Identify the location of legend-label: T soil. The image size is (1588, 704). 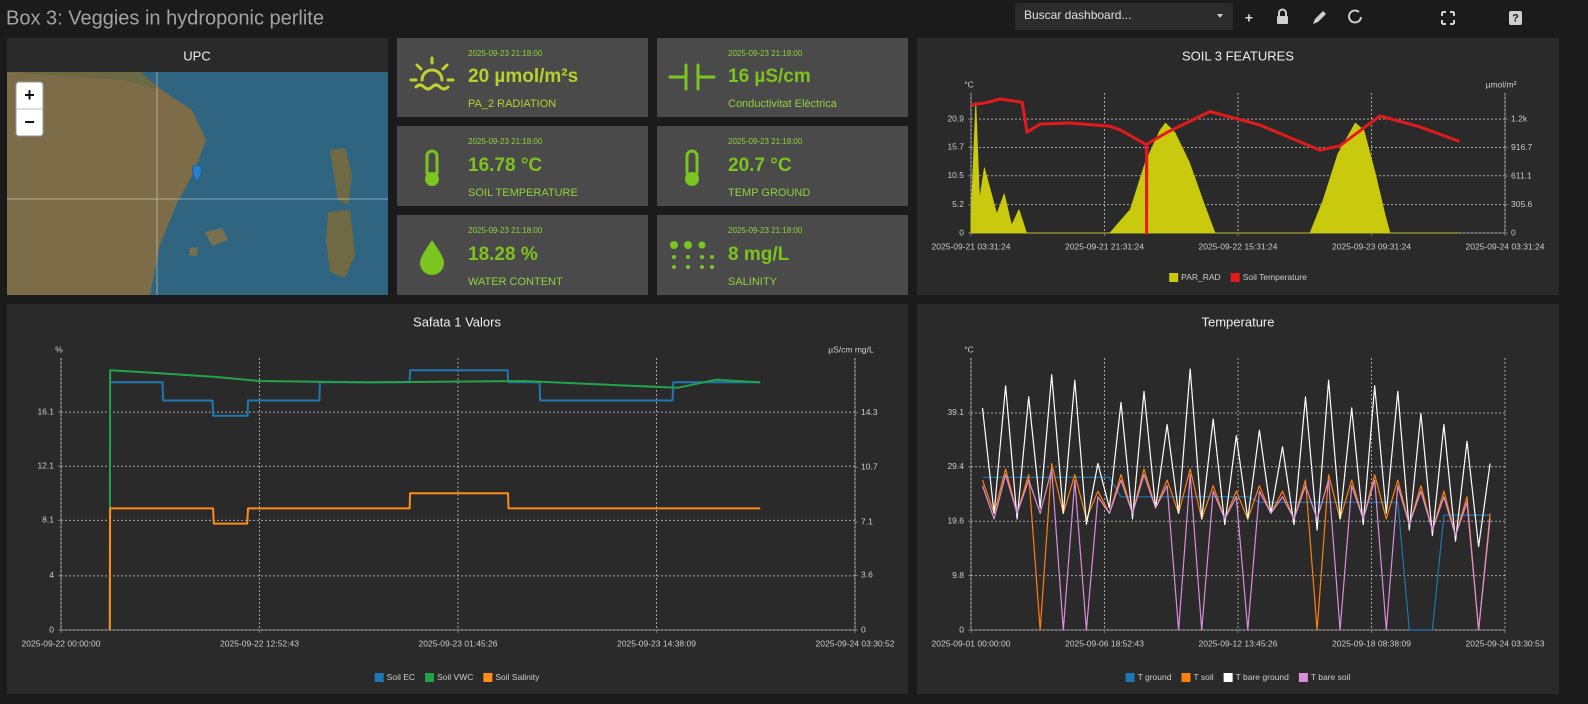
(1203, 677).